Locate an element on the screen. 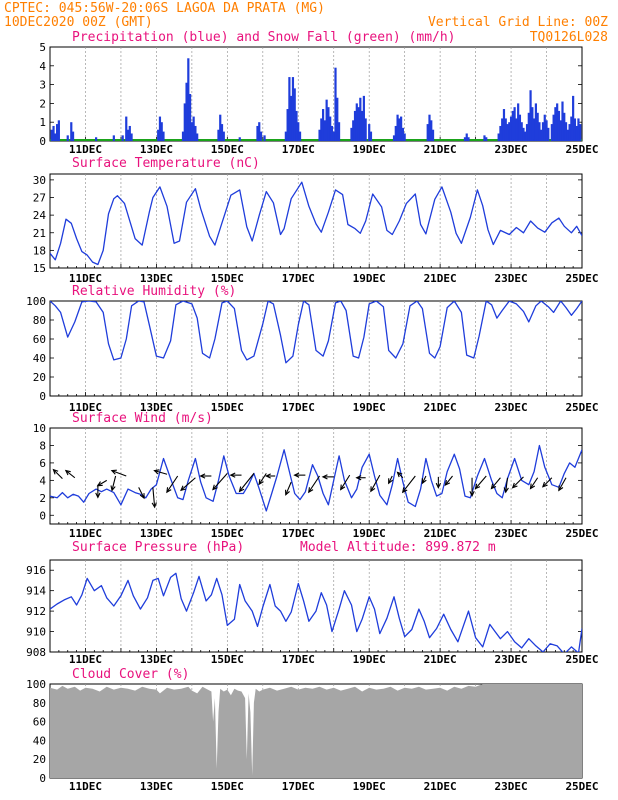 This screenshot has height=800, width=618. wind-ytick-label: 10 is located at coordinates (39, 428).